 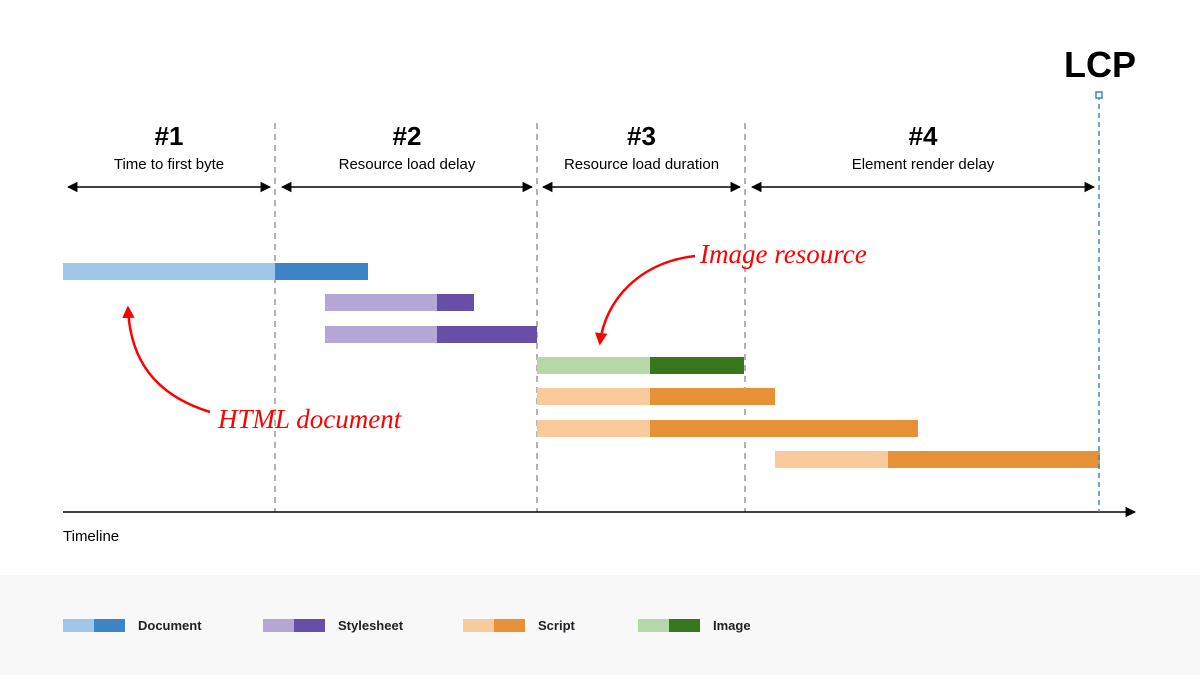 I want to click on legend-item-document: Document, so click(x=132, y=625).